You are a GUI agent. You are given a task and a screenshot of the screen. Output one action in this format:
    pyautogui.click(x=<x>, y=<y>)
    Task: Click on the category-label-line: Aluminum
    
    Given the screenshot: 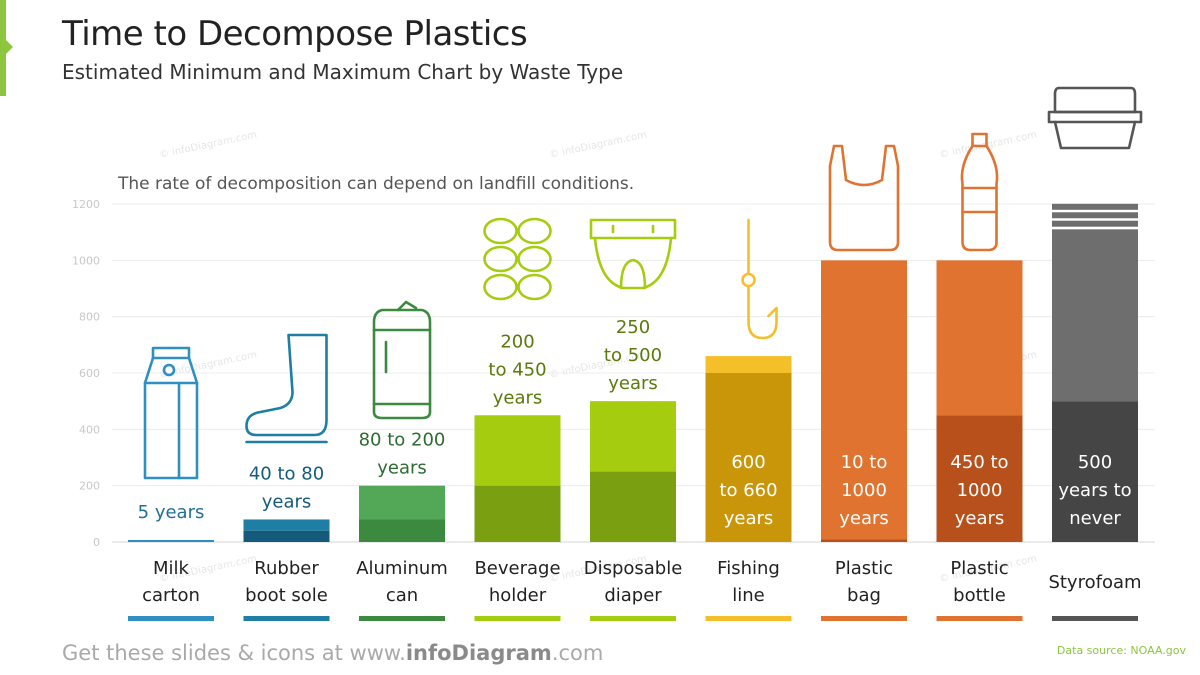 What is the action you would take?
    pyautogui.click(x=402, y=568)
    